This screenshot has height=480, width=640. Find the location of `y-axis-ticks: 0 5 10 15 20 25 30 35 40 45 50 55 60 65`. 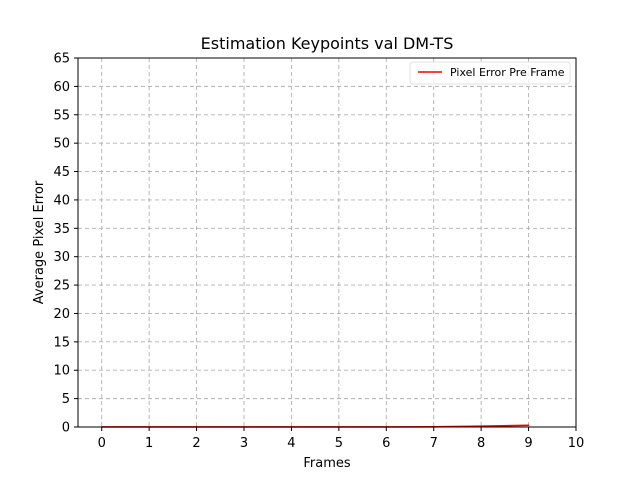

y-axis-ticks: 0 5 10 15 20 25 30 35 40 45 50 55 60 65 is located at coordinates (65, 244).